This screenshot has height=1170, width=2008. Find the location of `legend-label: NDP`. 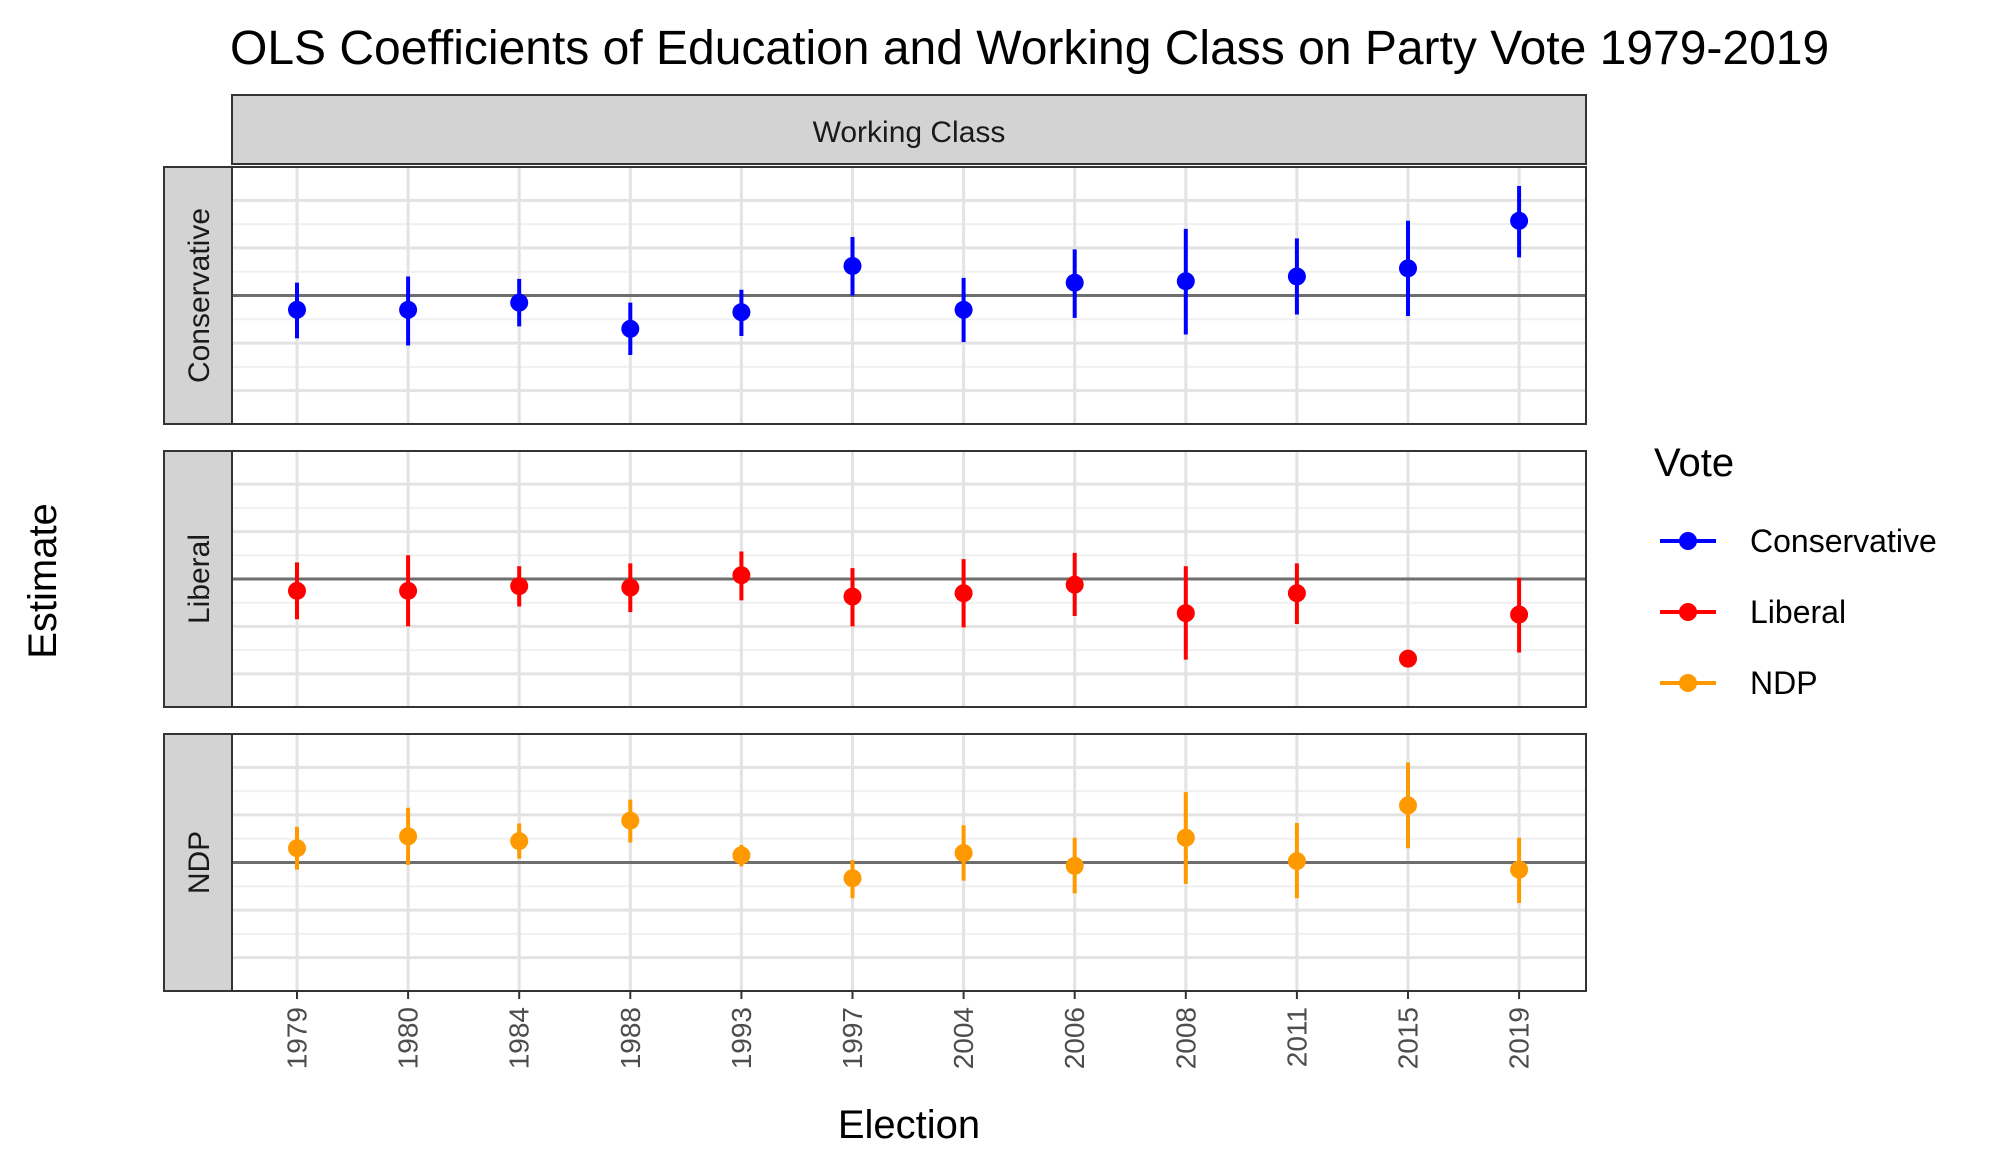

legend-label: NDP is located at coordinates (1784, 683).